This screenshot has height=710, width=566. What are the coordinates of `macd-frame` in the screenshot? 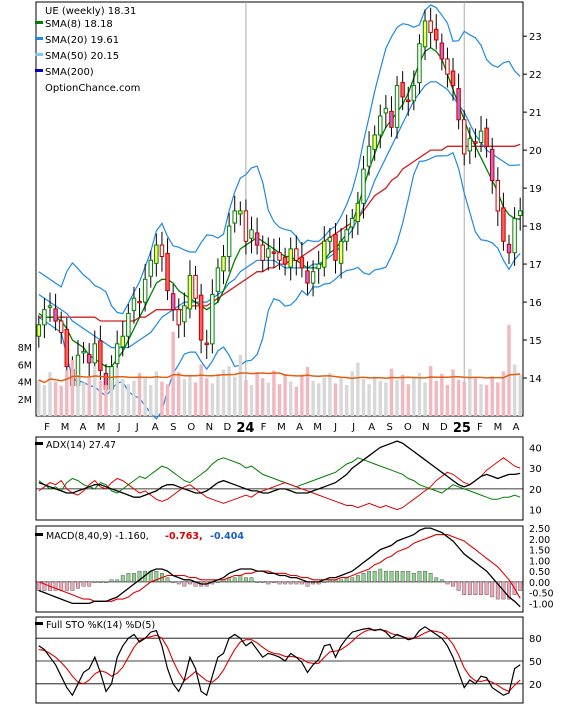 It's located at (279, 569).